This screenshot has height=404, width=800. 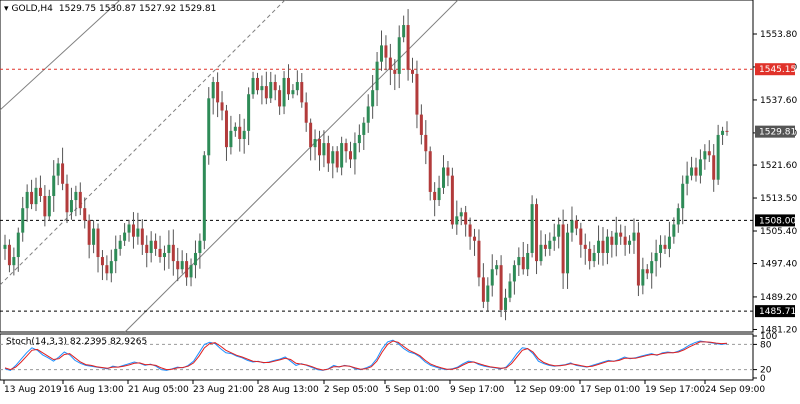 I want to click on channel-upper-line, so click(x=60, y=55).